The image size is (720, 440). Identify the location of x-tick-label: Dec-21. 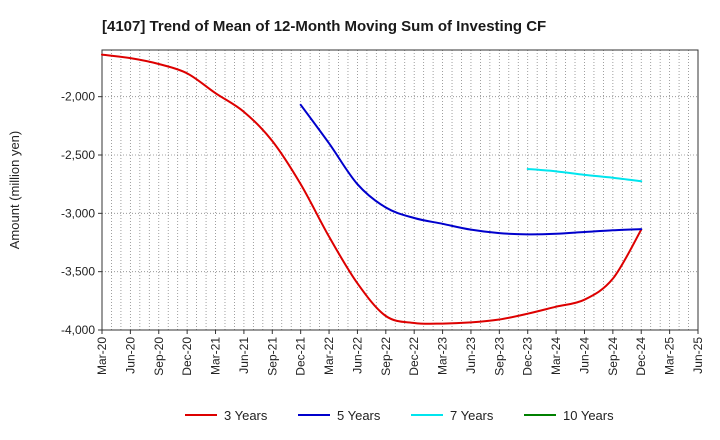
(301, 356).